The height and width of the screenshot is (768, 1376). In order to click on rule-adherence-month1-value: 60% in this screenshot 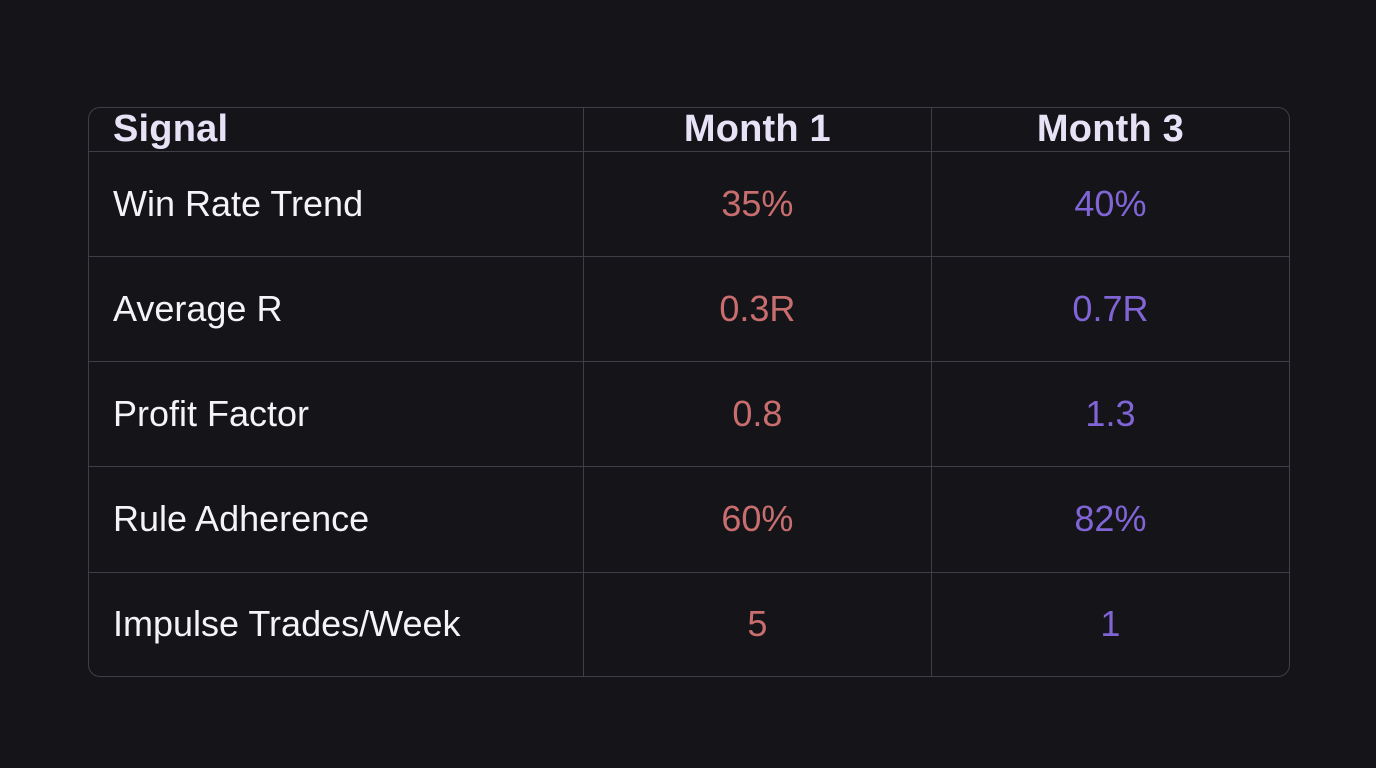, I will do `click(757, 519)`.